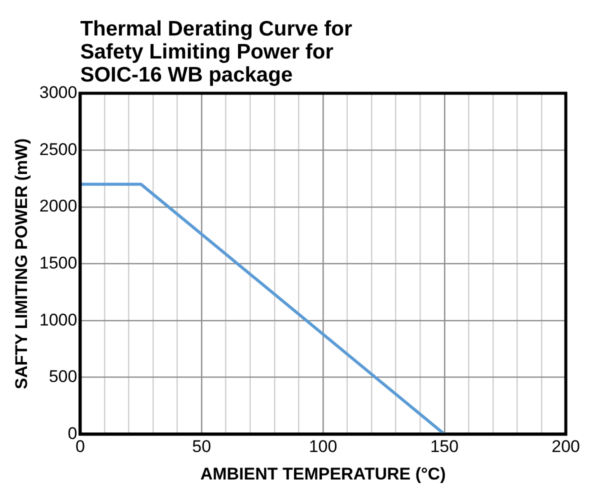 This screenshot has width=591, height=497. What do you see at coordinates (444, 446) in the screenshot?
I see `x-tick-label: 150` at bounding box center [444, 446].